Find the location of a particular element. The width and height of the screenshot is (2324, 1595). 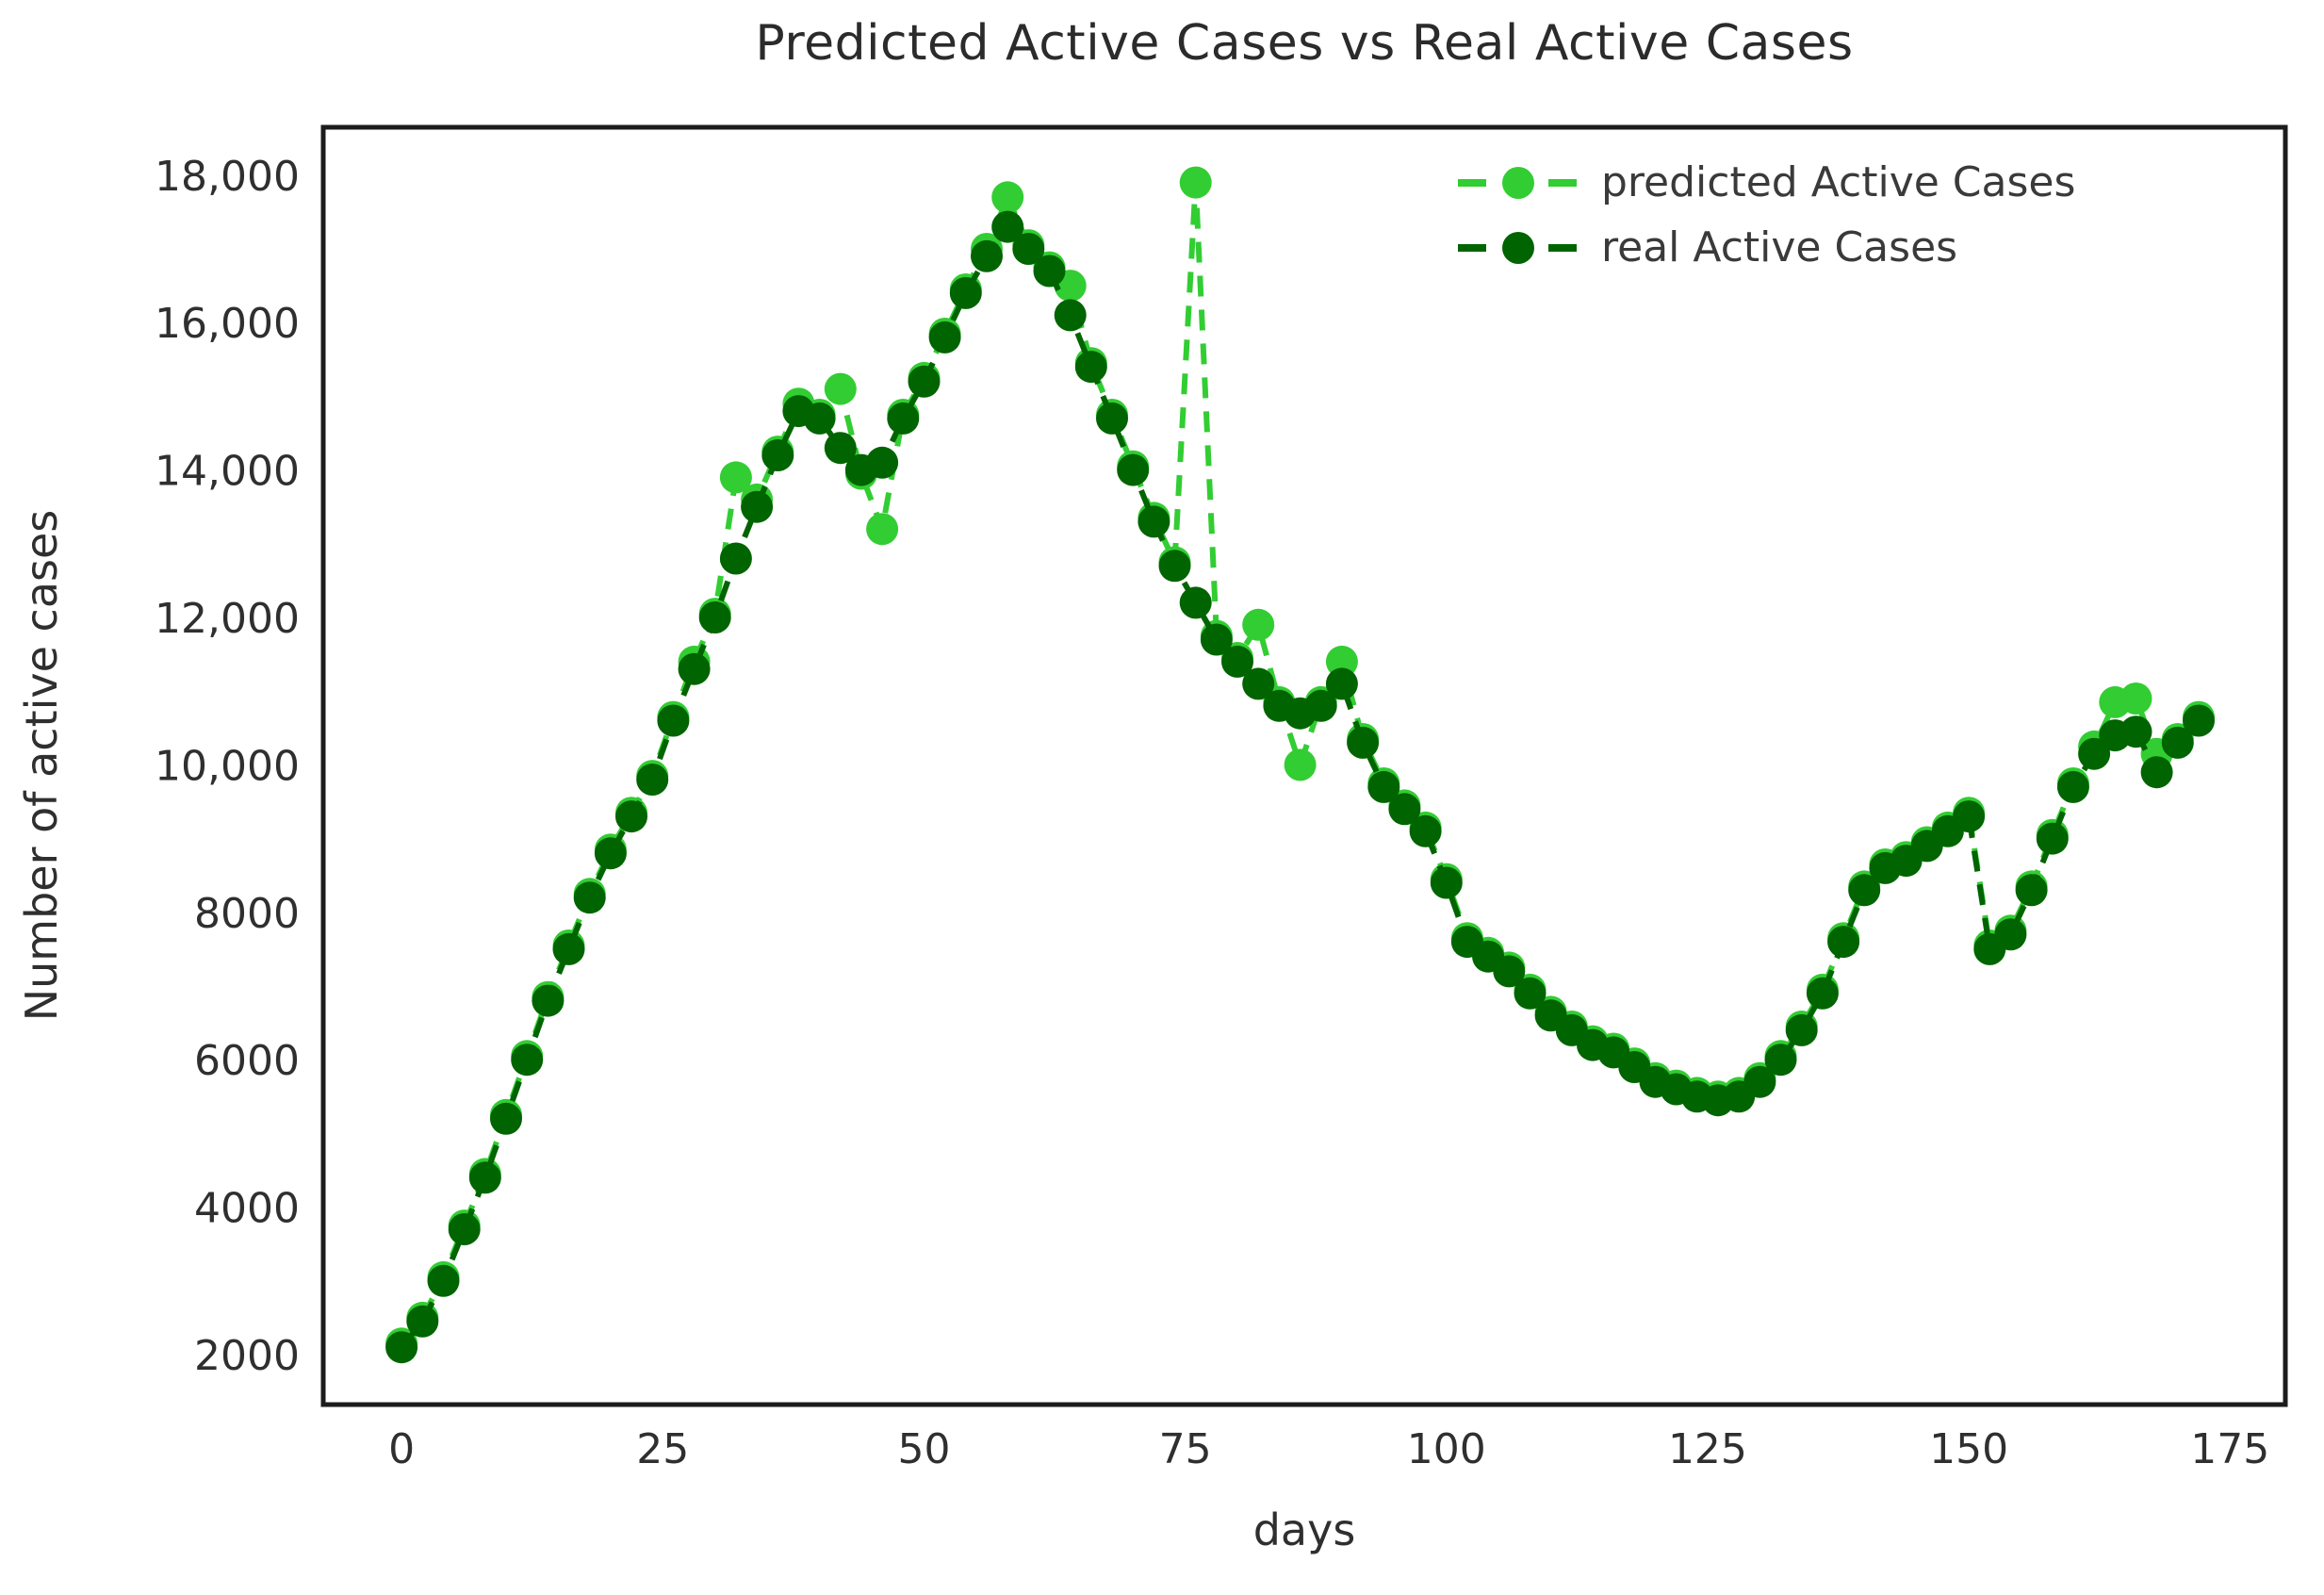

x-tick-label: 75 is located at coordinates (1185, 1449).